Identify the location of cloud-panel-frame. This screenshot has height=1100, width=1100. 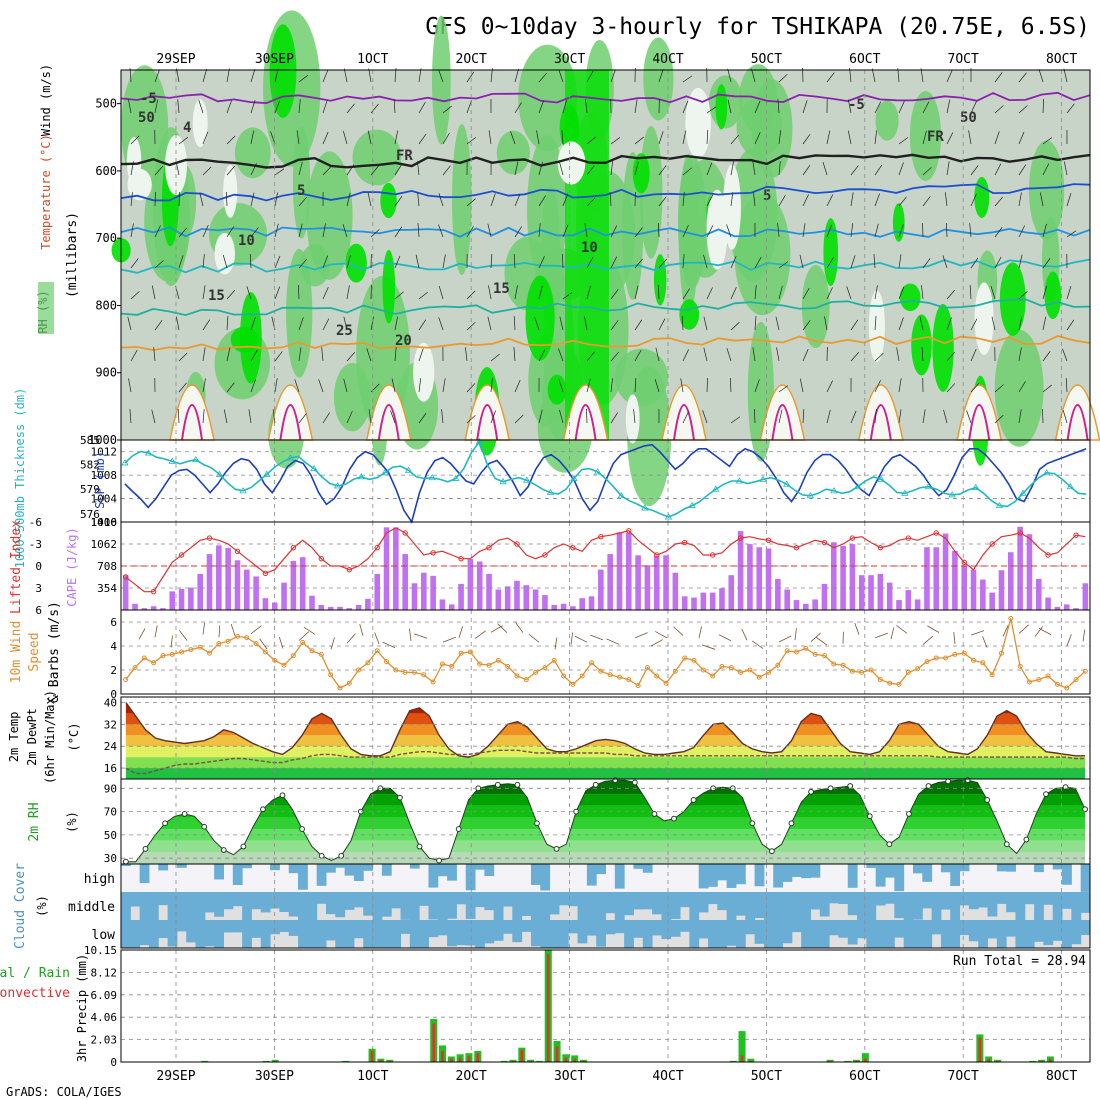
(605, 906).